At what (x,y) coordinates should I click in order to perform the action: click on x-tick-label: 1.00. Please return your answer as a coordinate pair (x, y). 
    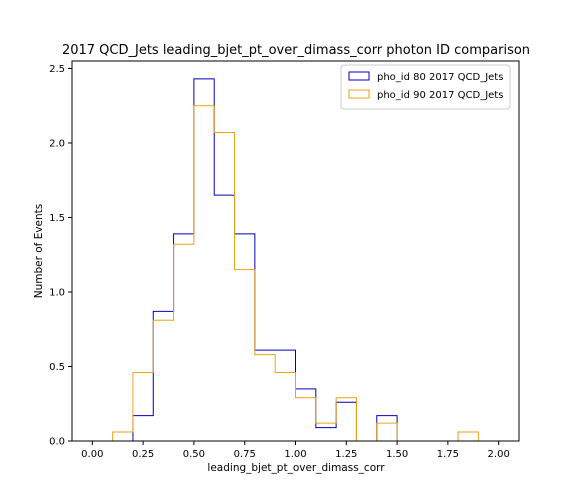
    Looking at the image, I should click on (295, 454).